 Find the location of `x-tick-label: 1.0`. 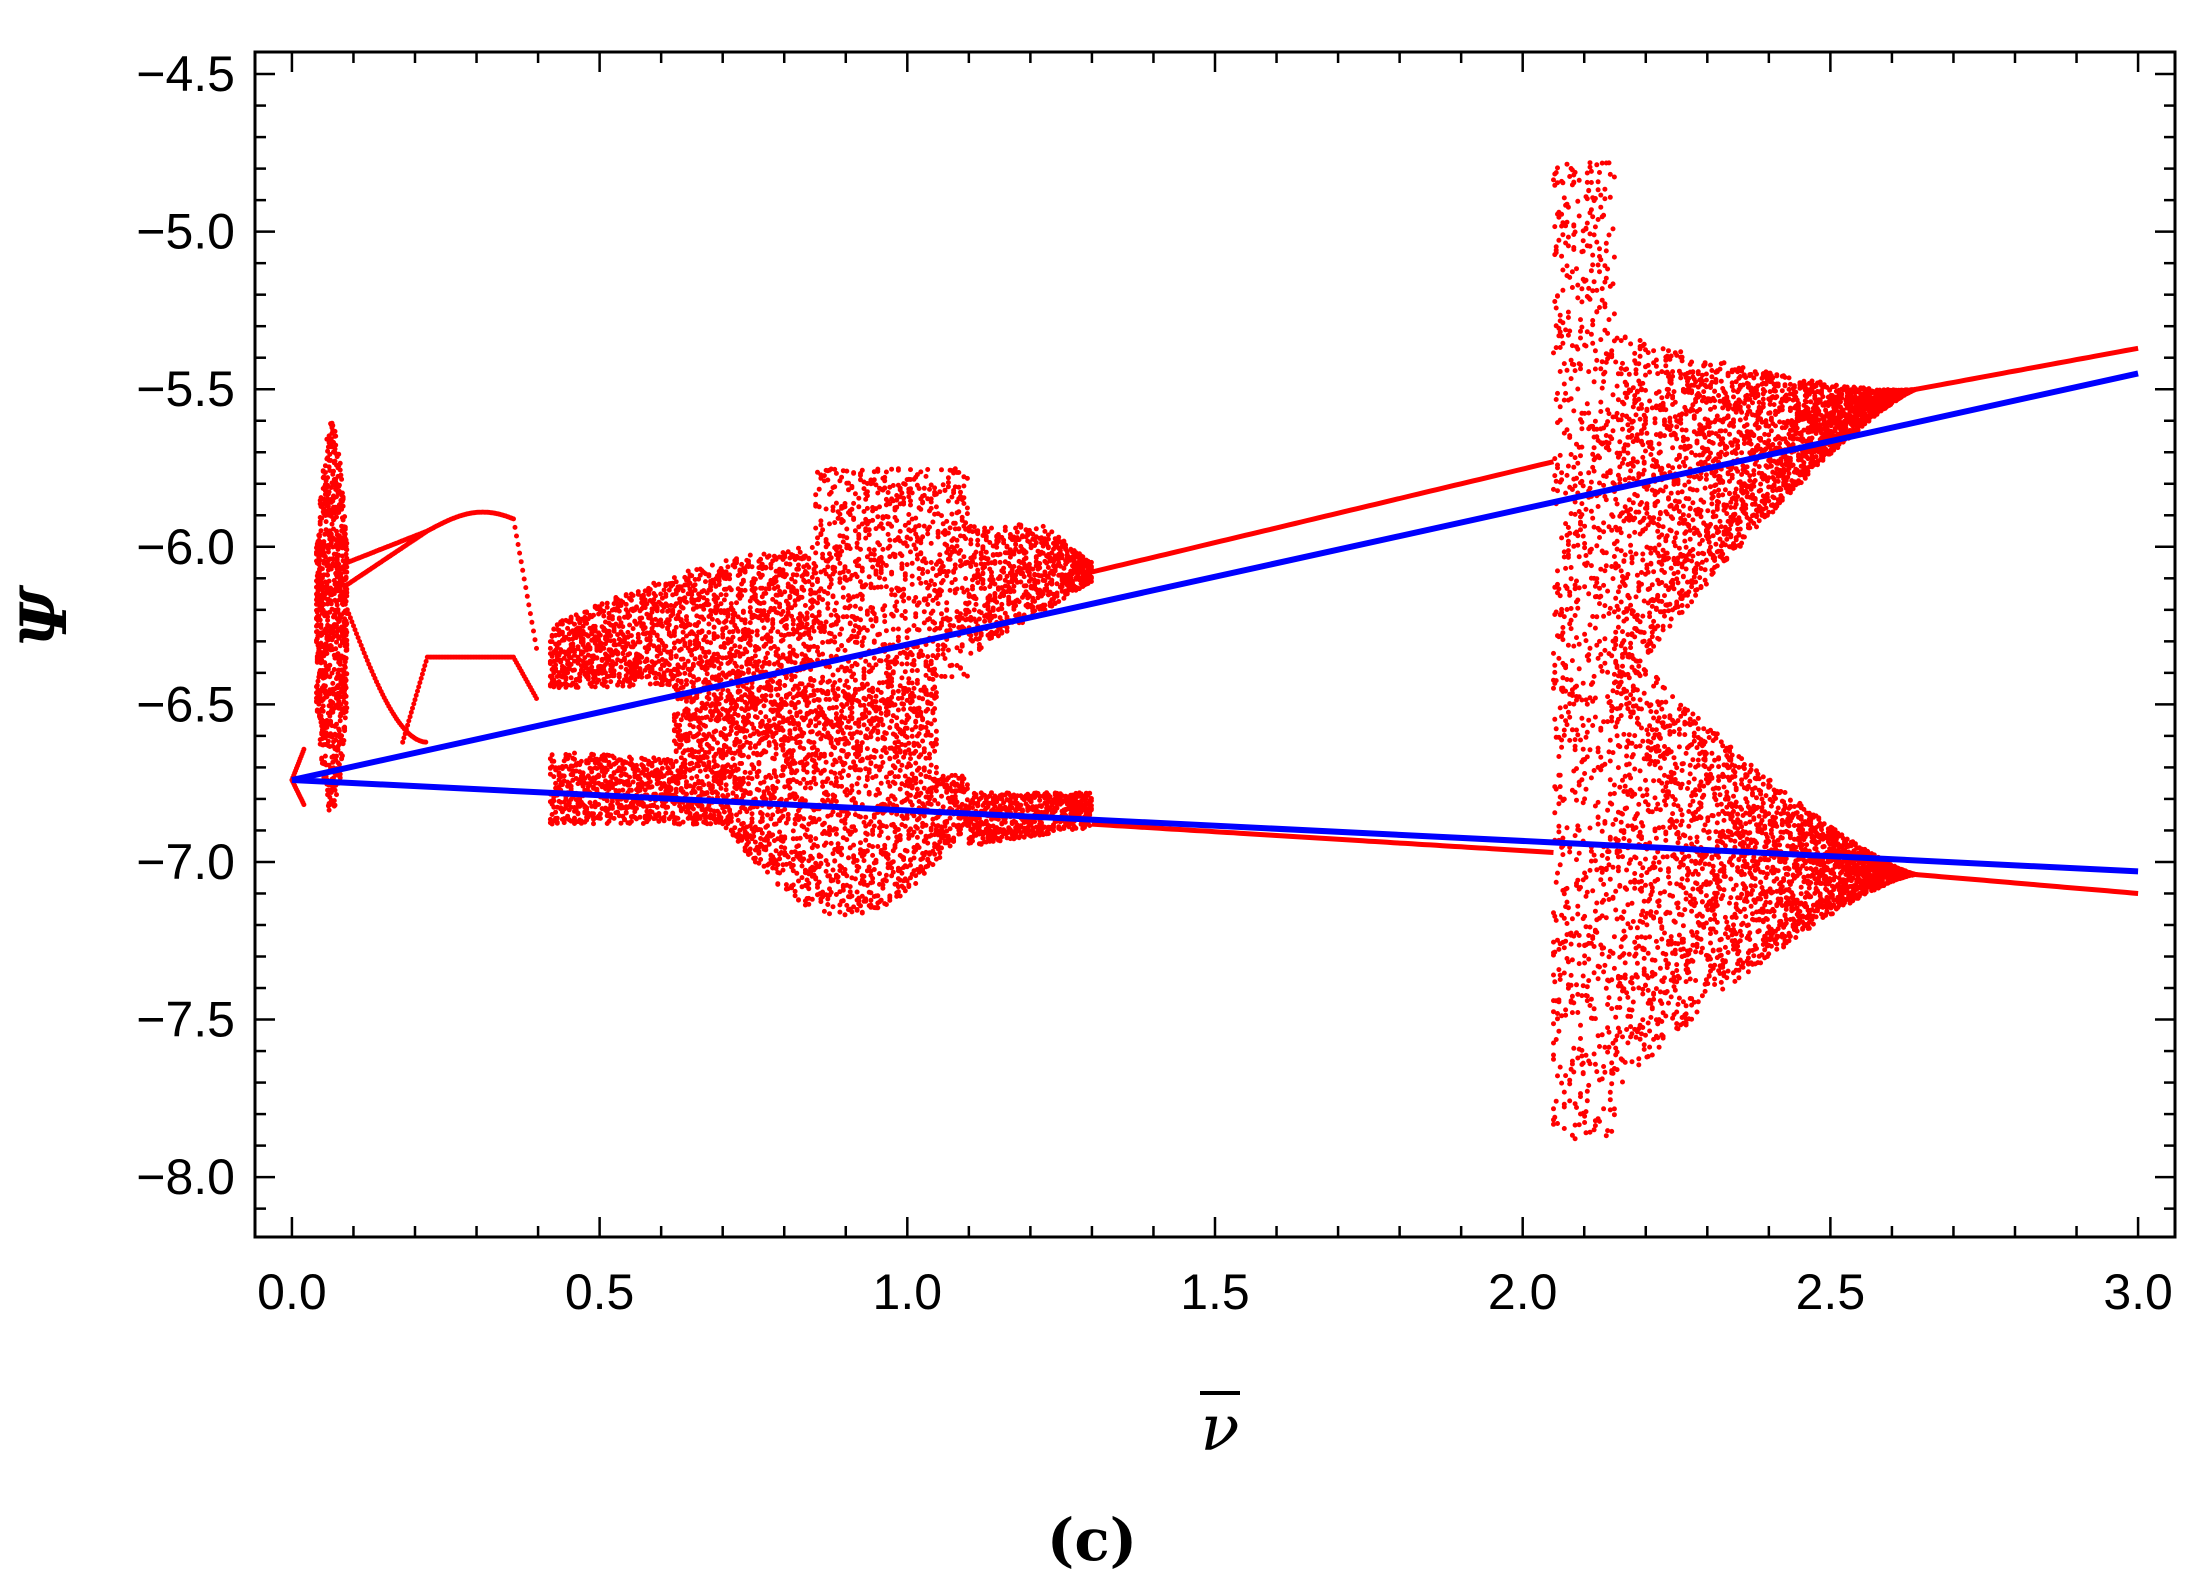

x-tick-label: 1.0 is located at coordinates (908, 1292).